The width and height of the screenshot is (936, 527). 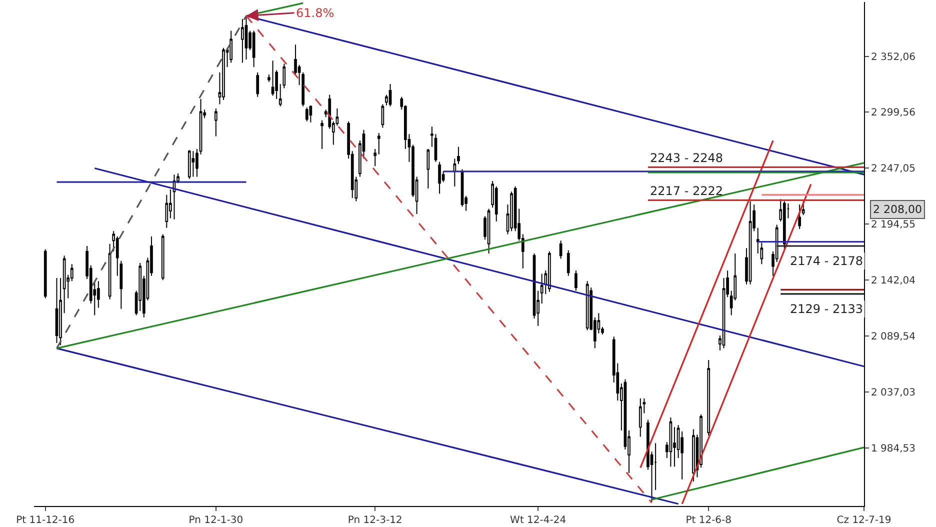 I want to click on y-tick-label: 2 194,55, so click(x=893, y=225).